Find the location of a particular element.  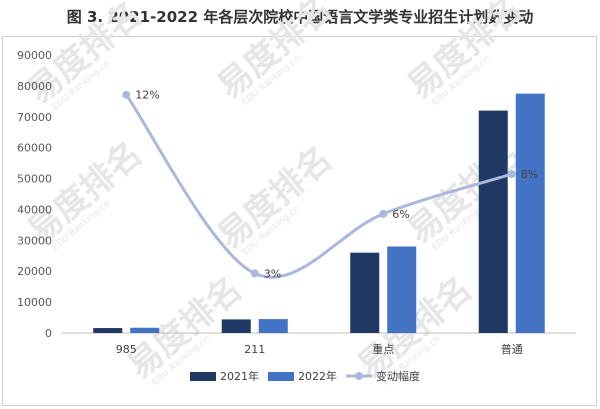

x-tick-label: 重点 is located at coordinates (383, 349).